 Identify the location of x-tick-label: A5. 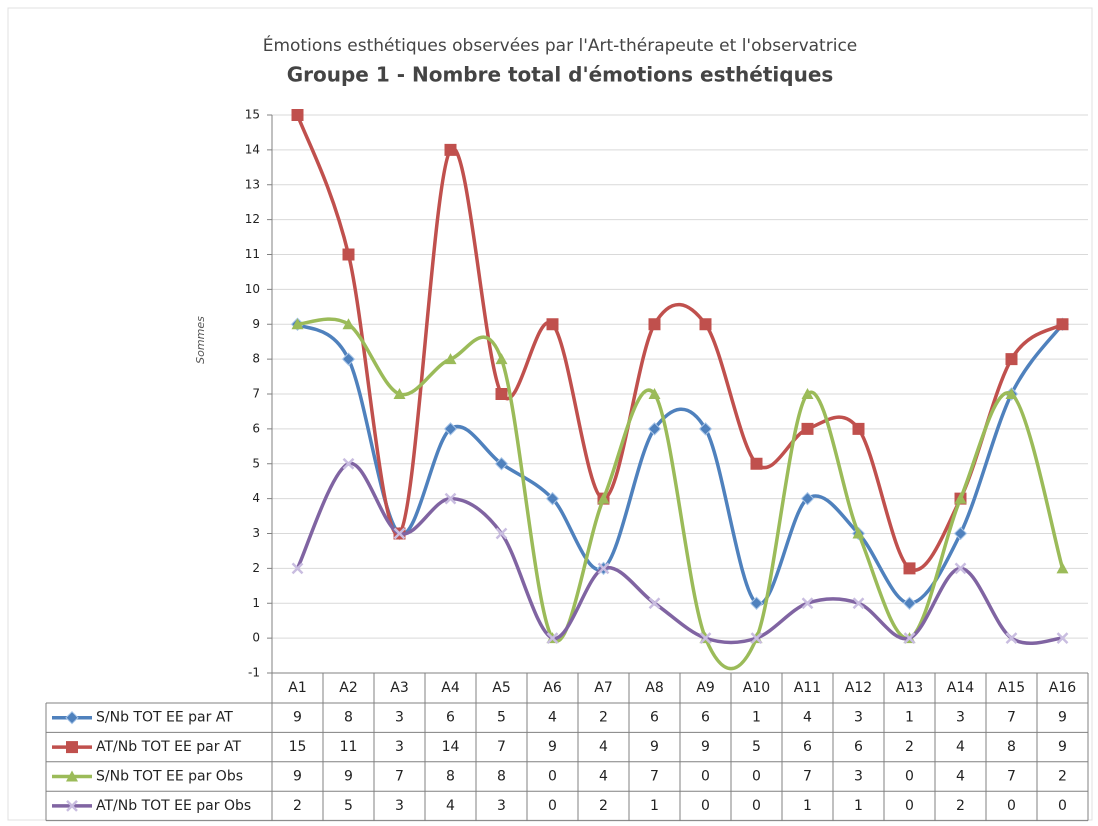
(501, 688).